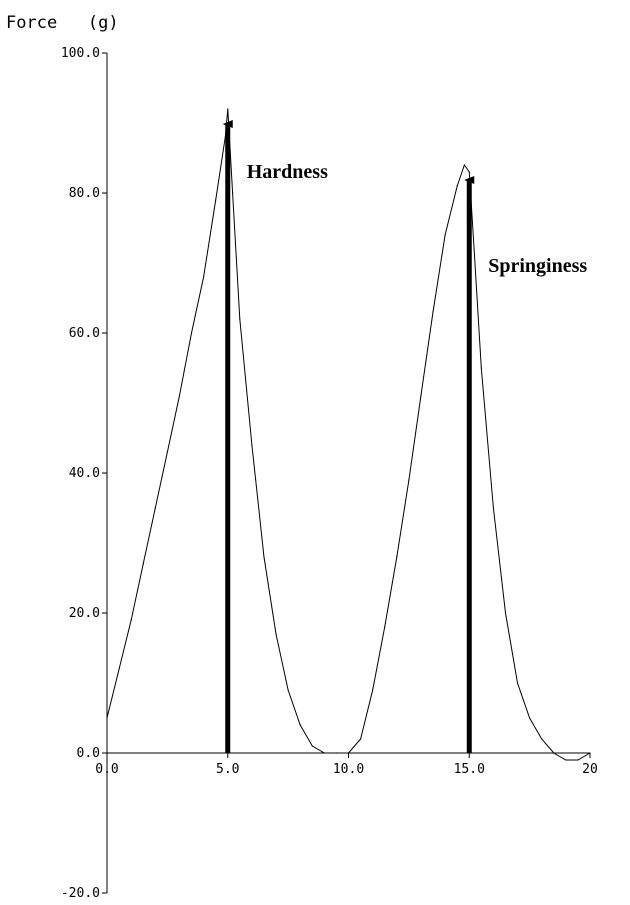  Describe the element at coordinates (348, 769) in the screenshot. I see `x-tick-label: 10.0` at that location.